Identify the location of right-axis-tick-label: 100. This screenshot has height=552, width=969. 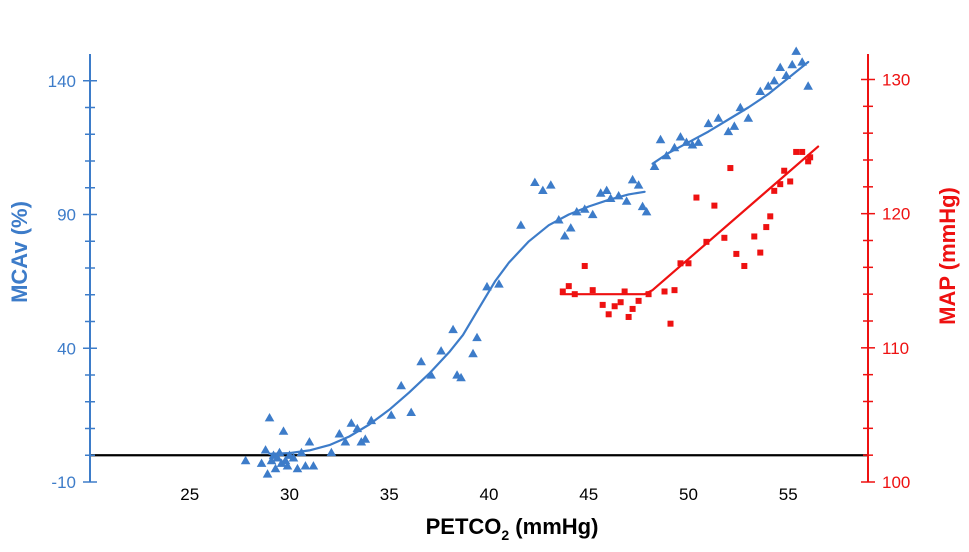
(896, 482).